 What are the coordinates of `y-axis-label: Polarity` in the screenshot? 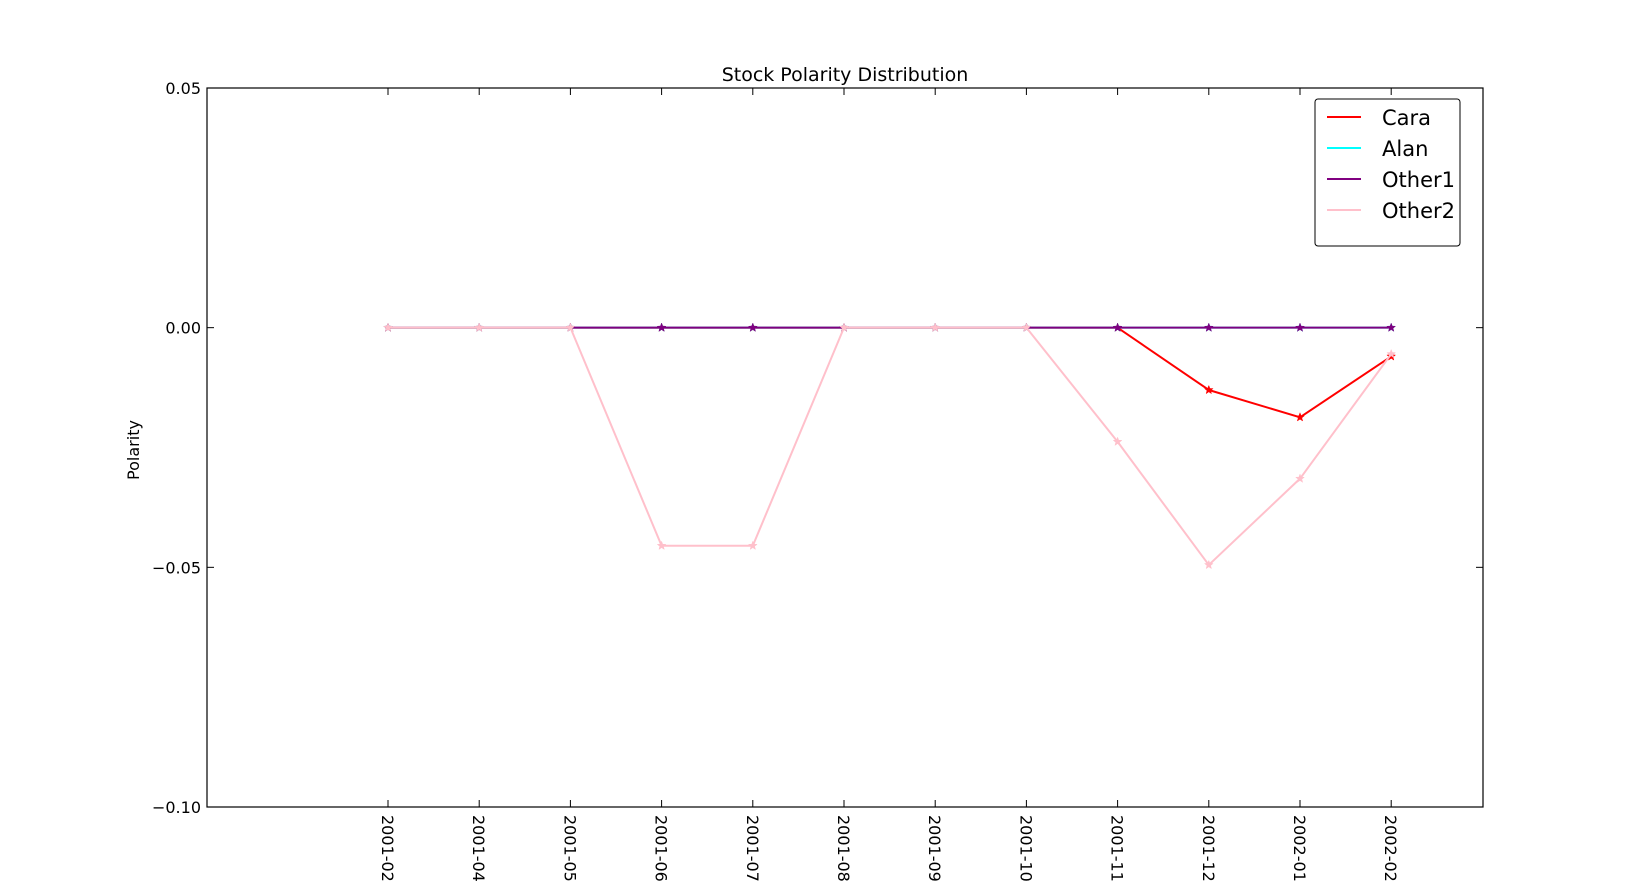 It's located at (133, 450).